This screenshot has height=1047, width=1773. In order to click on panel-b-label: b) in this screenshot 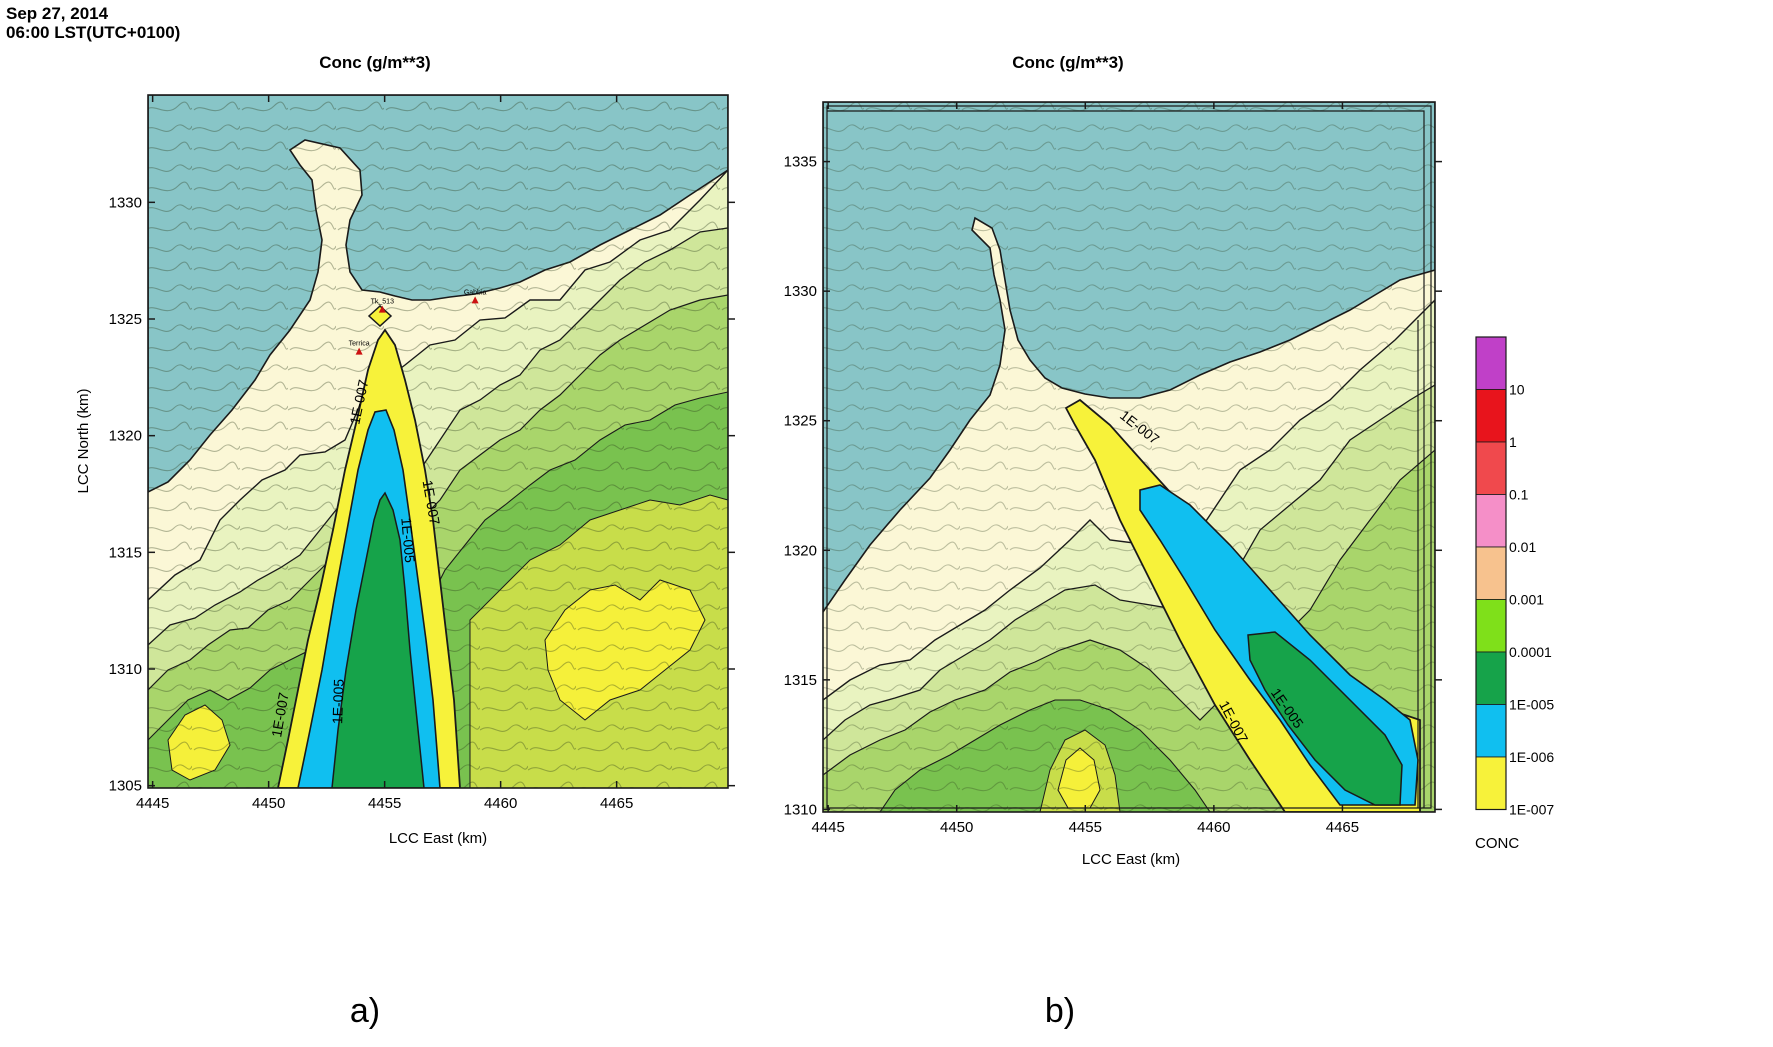, I will do `click(1060, 1011)`.